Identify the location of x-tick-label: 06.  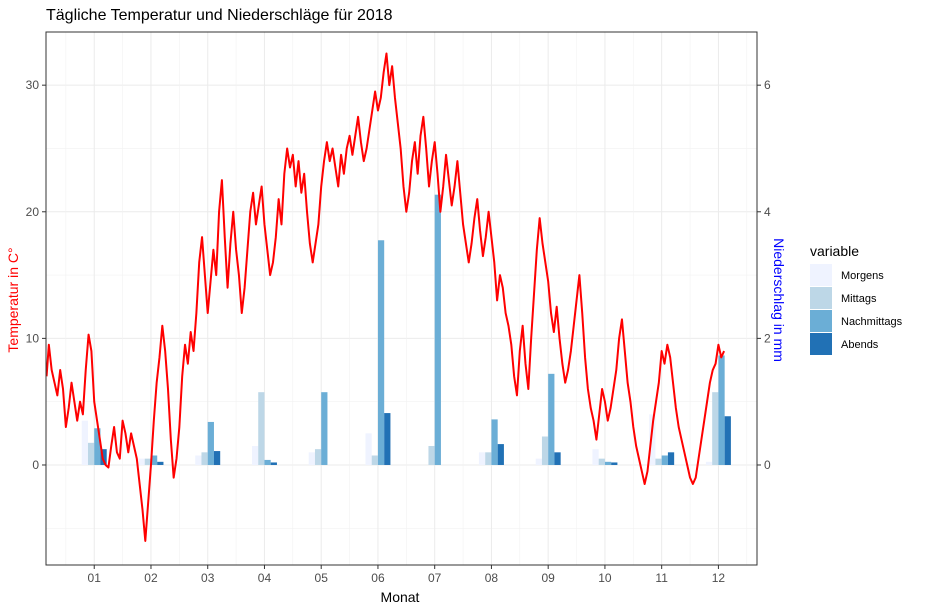
(378, 578).